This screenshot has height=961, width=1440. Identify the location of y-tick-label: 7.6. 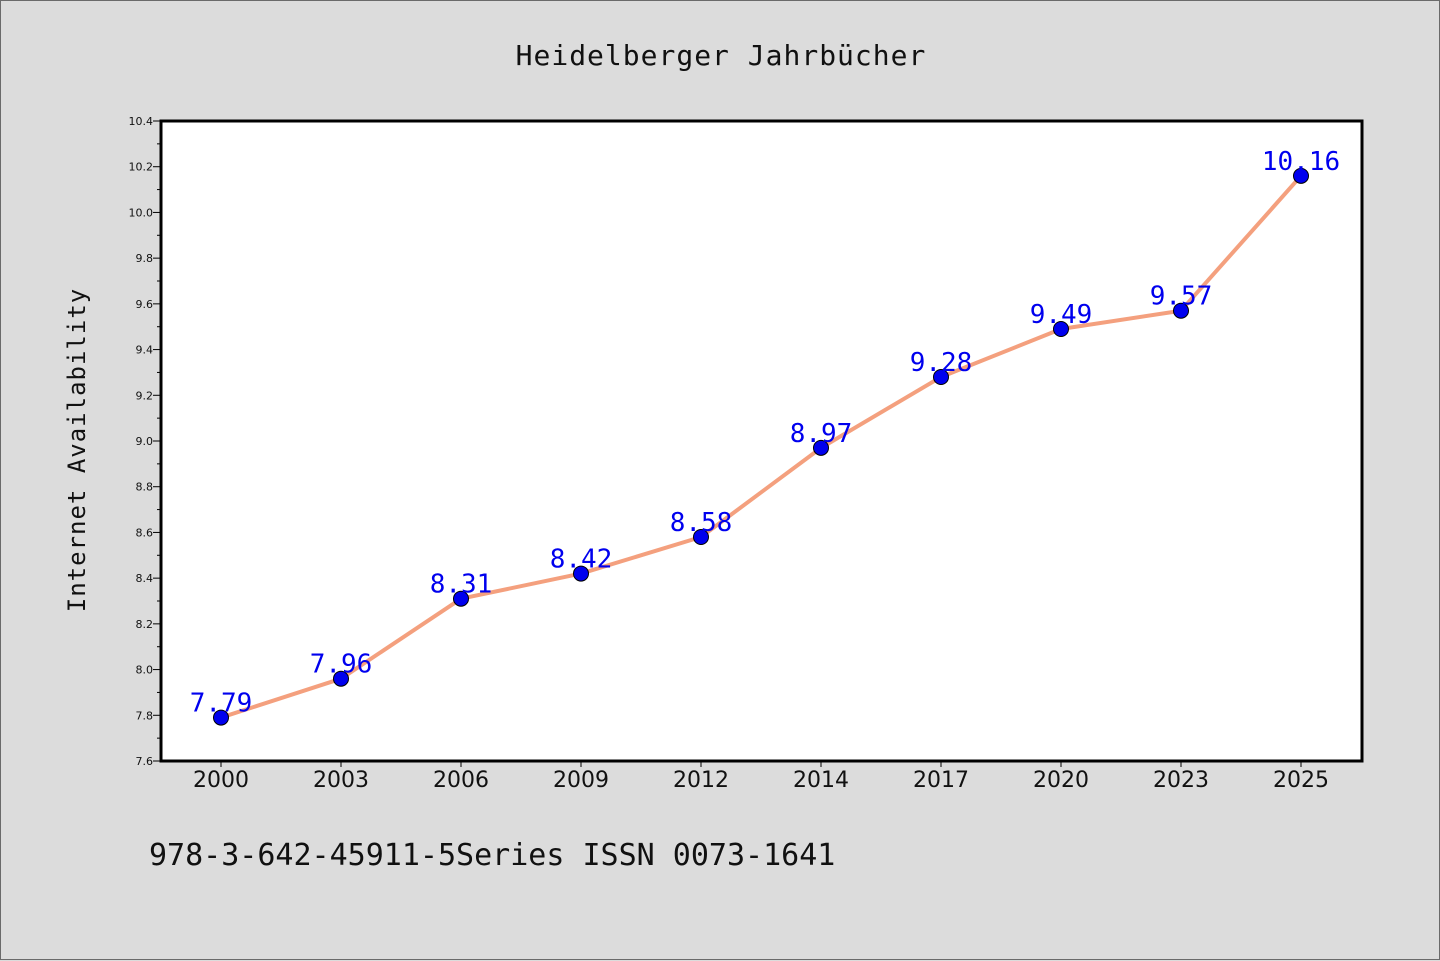
(145, 761).